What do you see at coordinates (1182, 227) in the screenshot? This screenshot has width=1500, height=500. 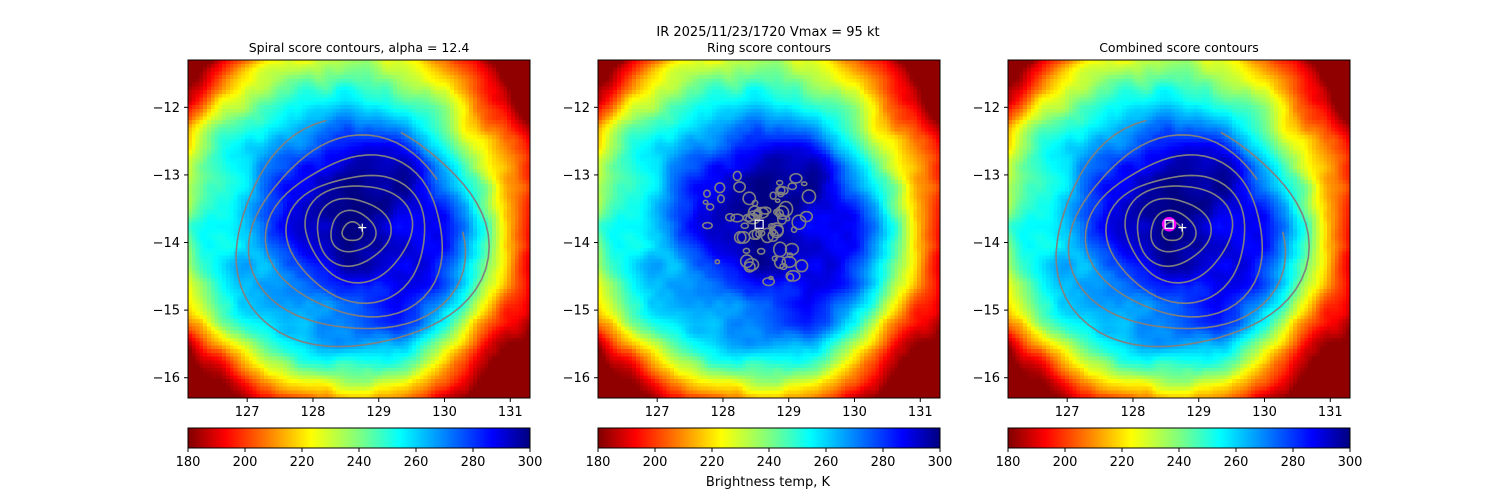 I see `center-plus-marker` at bounding box center [1182, 227].